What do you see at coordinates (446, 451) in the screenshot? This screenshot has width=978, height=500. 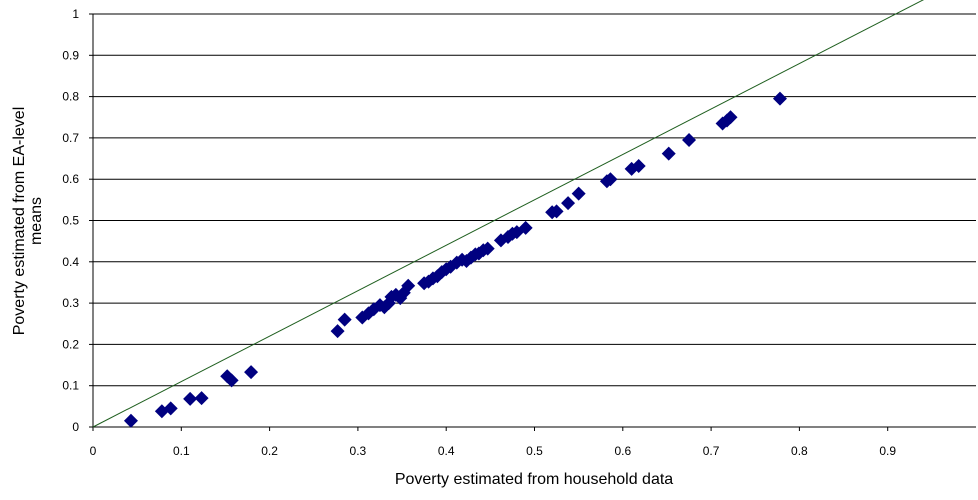 I see `x-tick-label: 0.4` at bounding box center [446, 451].